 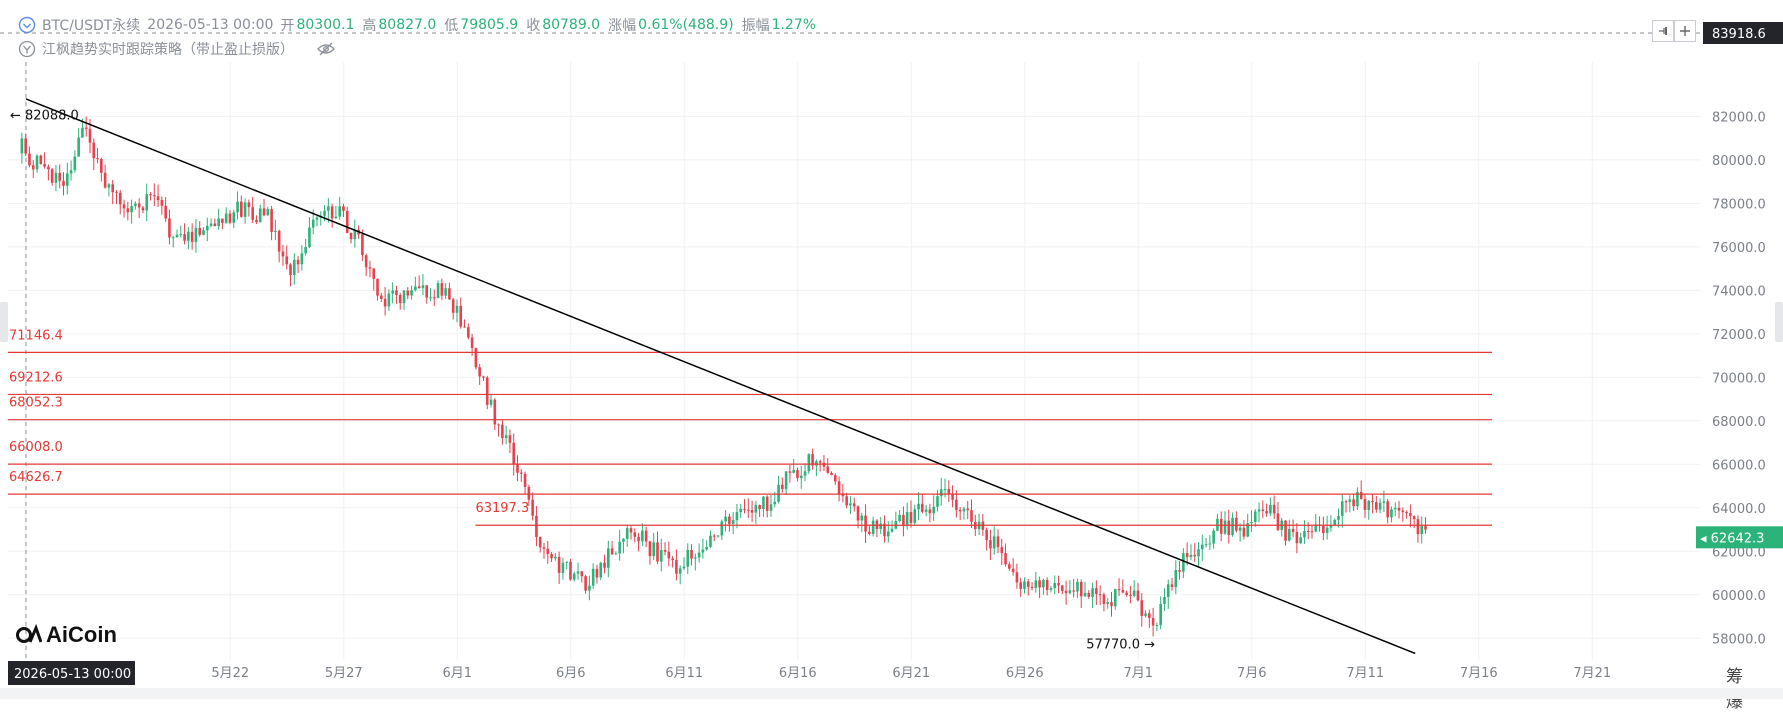 What do you see at coordinates (1663, 31) in the screenshot?
I see `collapse-icon` at bounding box center [1663, 31].